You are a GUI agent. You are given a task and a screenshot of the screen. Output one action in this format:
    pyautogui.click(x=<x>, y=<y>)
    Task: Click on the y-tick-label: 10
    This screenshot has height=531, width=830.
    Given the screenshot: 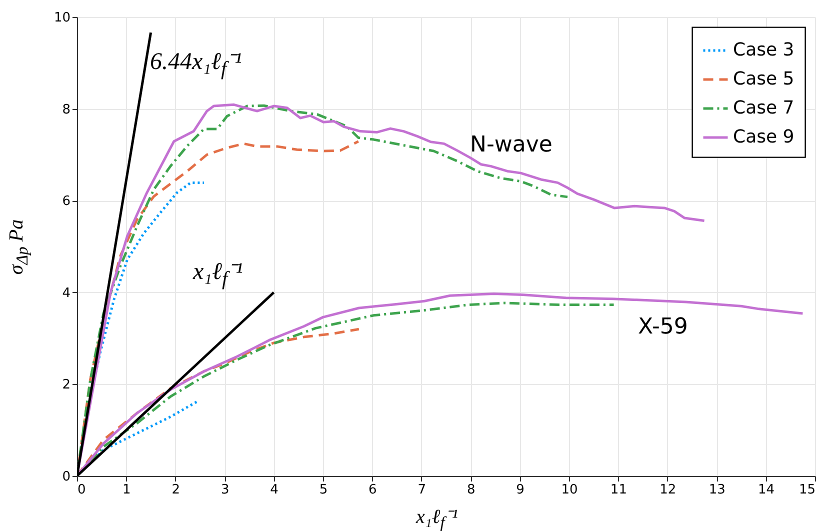 What is the action you would take?
    pyautogui.click(x=62, y=18)
    